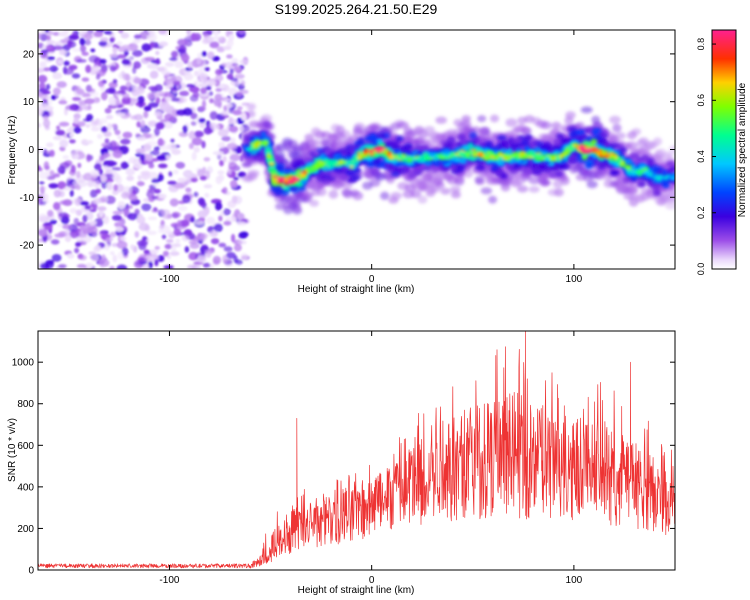 This screenshot has height=600, width=750. What do you see at coordinates (144, 149) in the screenshot?
I see `noise-blobs` at bounding box center [144, 149].